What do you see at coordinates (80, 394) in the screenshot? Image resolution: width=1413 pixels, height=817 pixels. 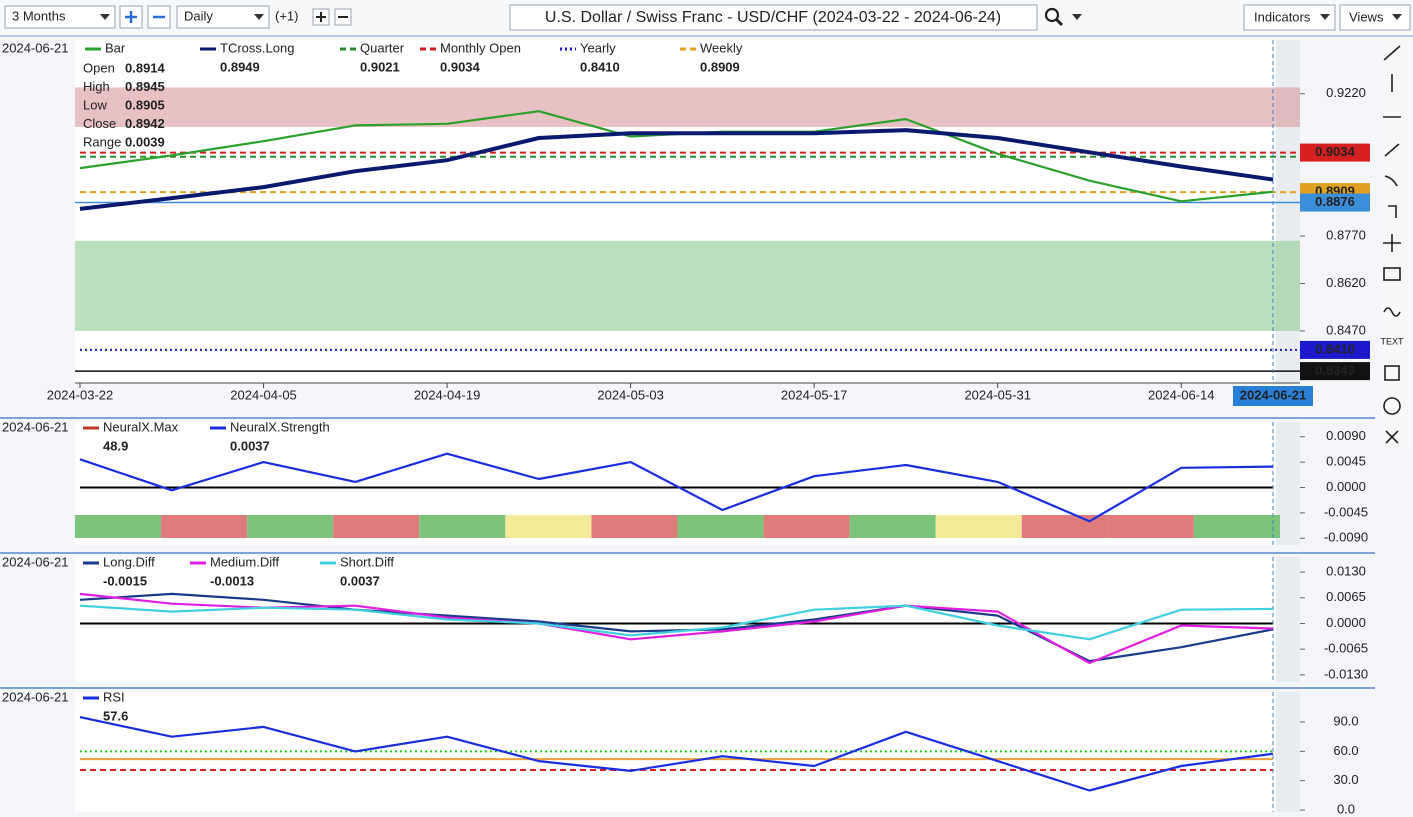 I see `x-tick-label: 2024-03-22` at bounding box center [80, 394].